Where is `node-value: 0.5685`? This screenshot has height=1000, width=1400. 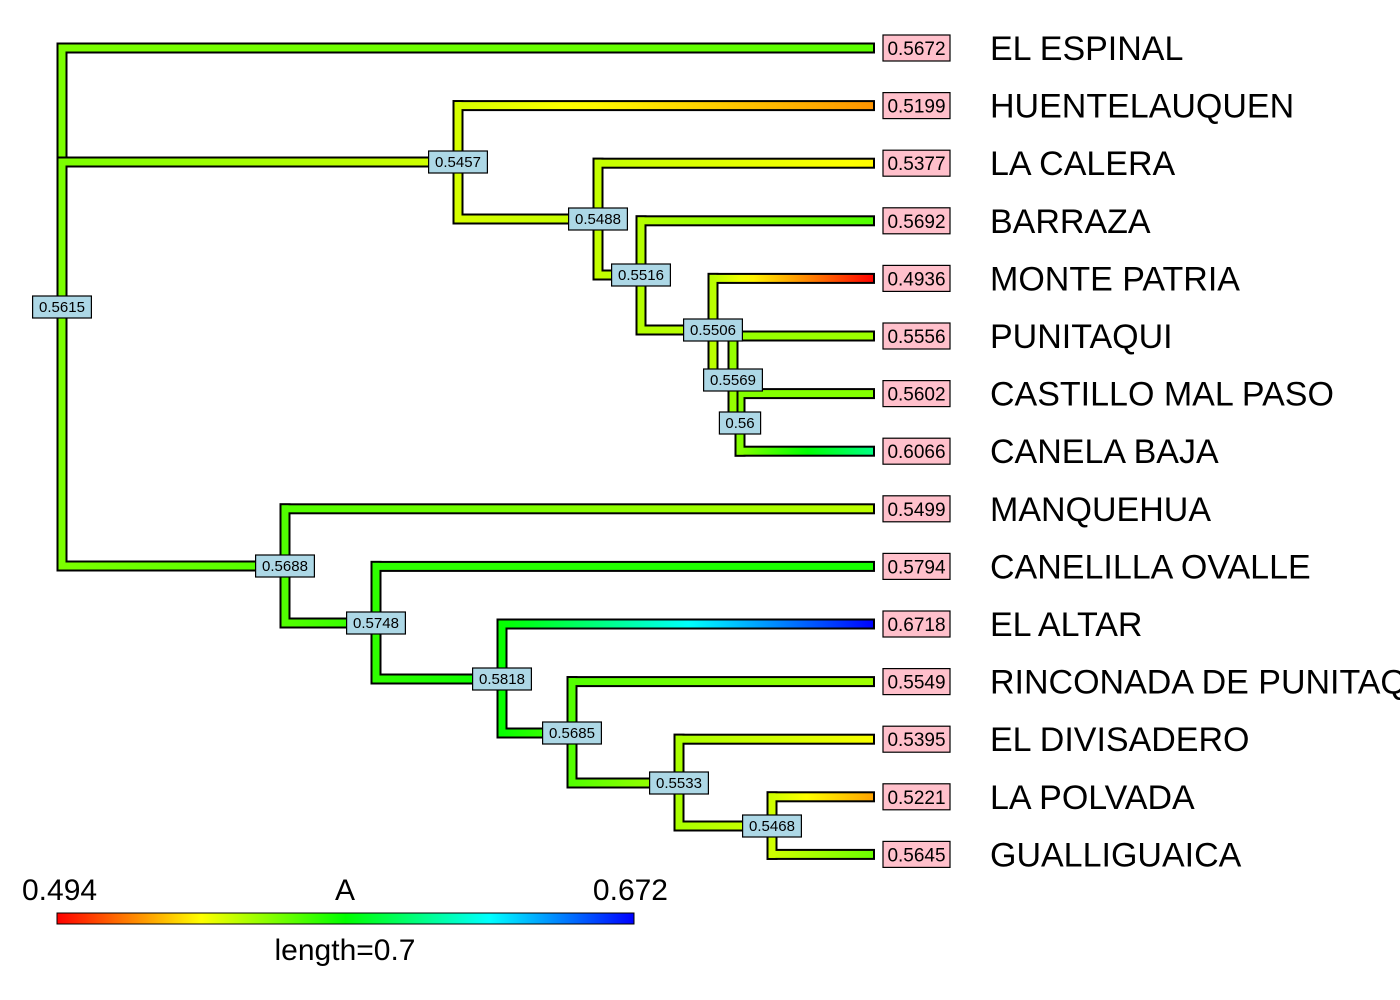 node-value: 0.5685 is located at coordinates (572, 733).